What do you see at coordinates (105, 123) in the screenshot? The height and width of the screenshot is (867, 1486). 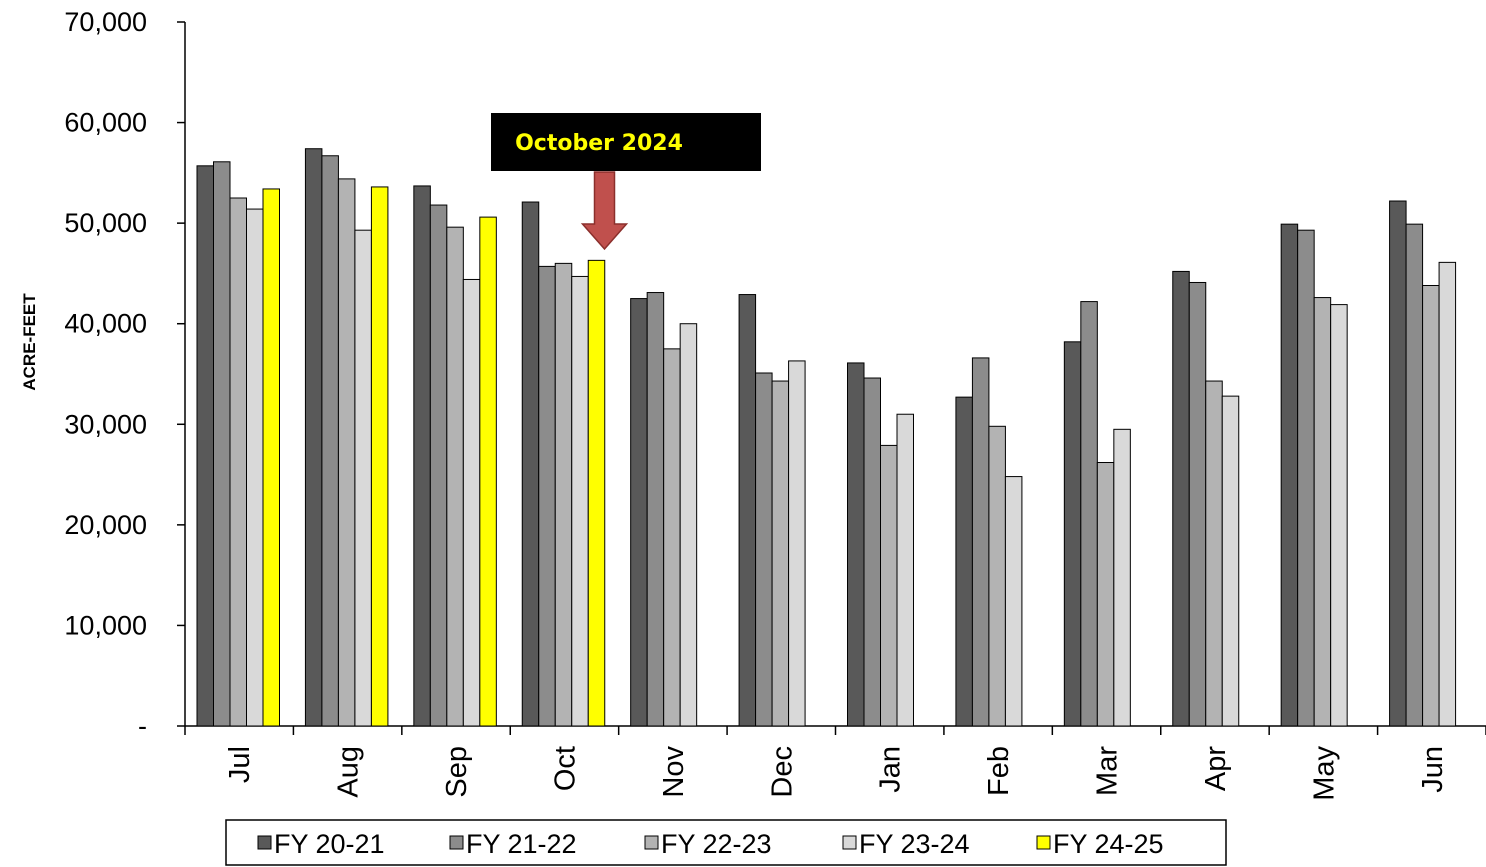 I see `y-tick-label: 60,000` at bounding box center [105, 123].